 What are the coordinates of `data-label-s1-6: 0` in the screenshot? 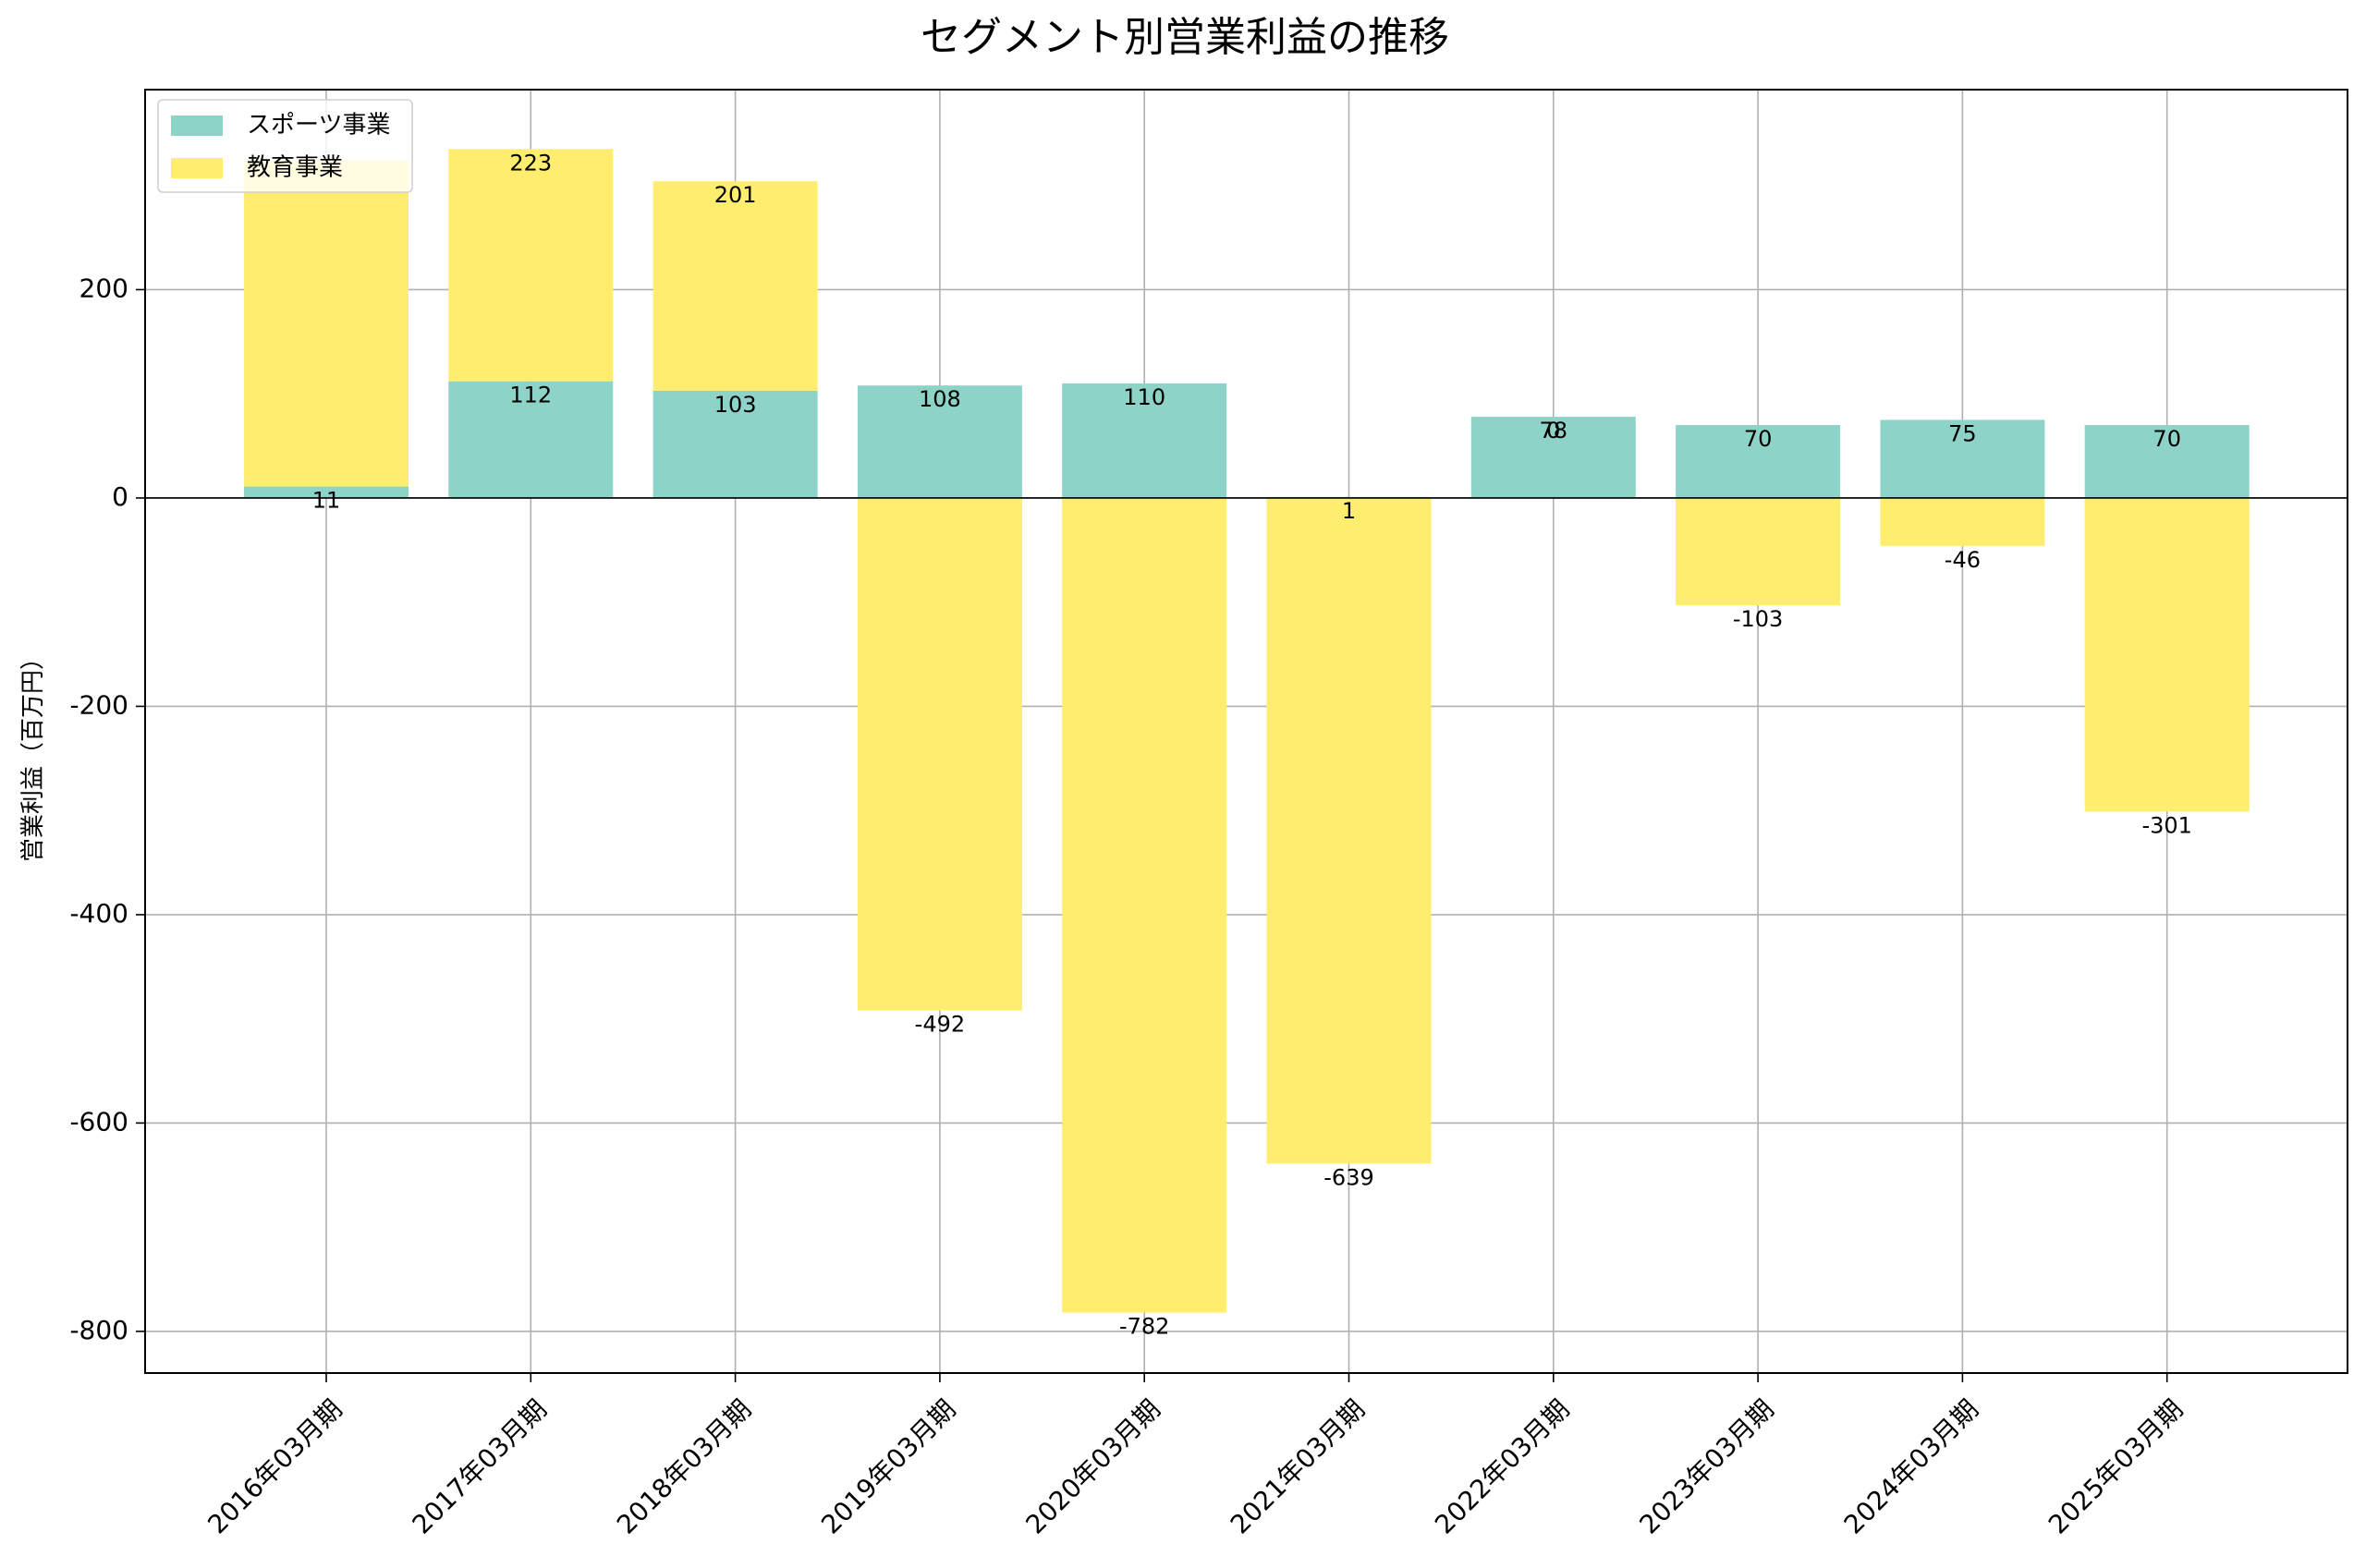 It's located at (1553, 431).